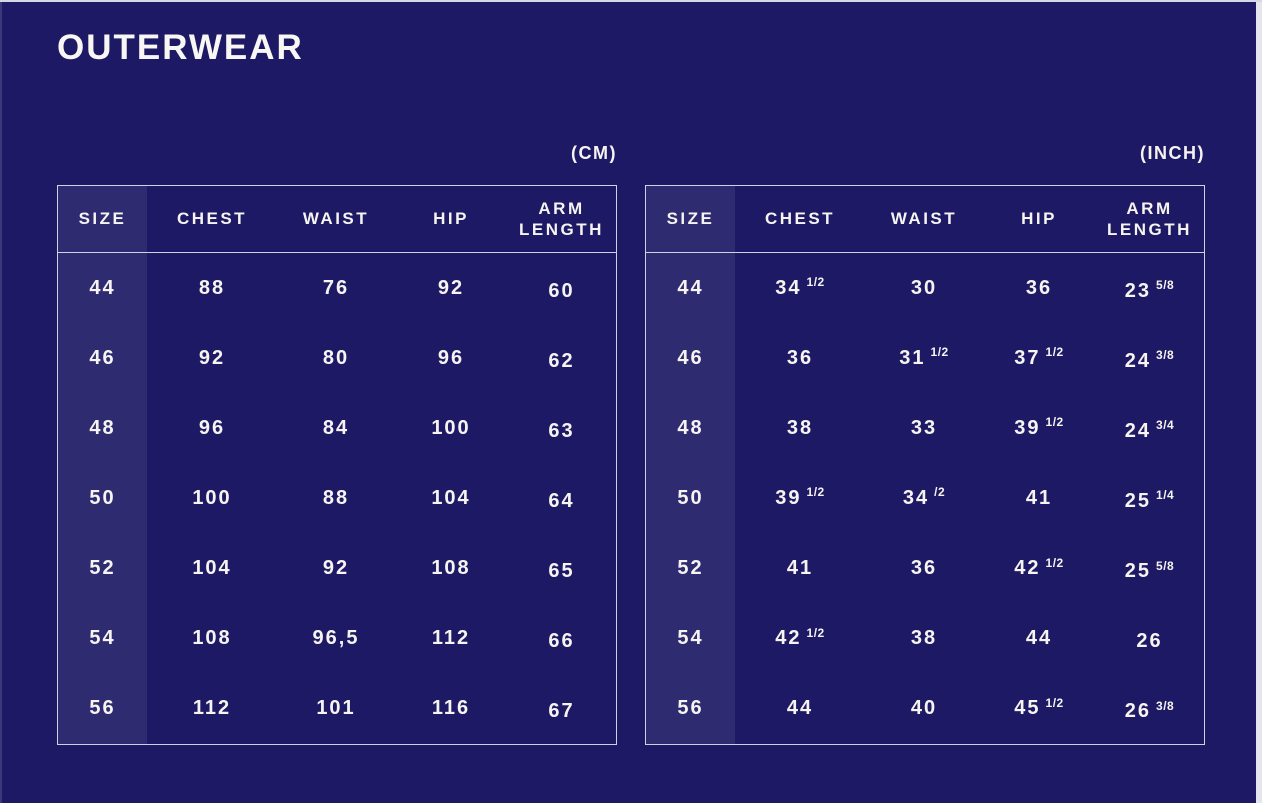 The width and height of the screenshot is (1262, 803). I want to click on cell-hip: 96, so click(451, 357).